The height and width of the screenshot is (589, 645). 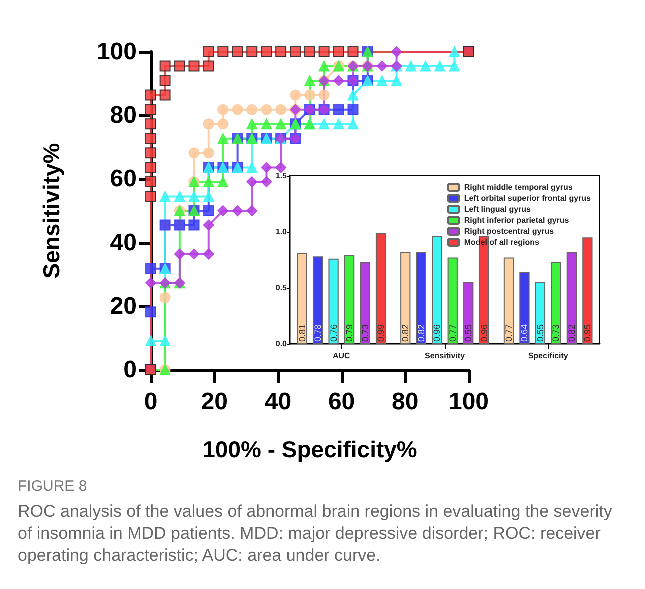 What do you see at coordinates (318, 333) in the screenshot?
I see `data-label: 0.78` at bounding box center [318, 333].